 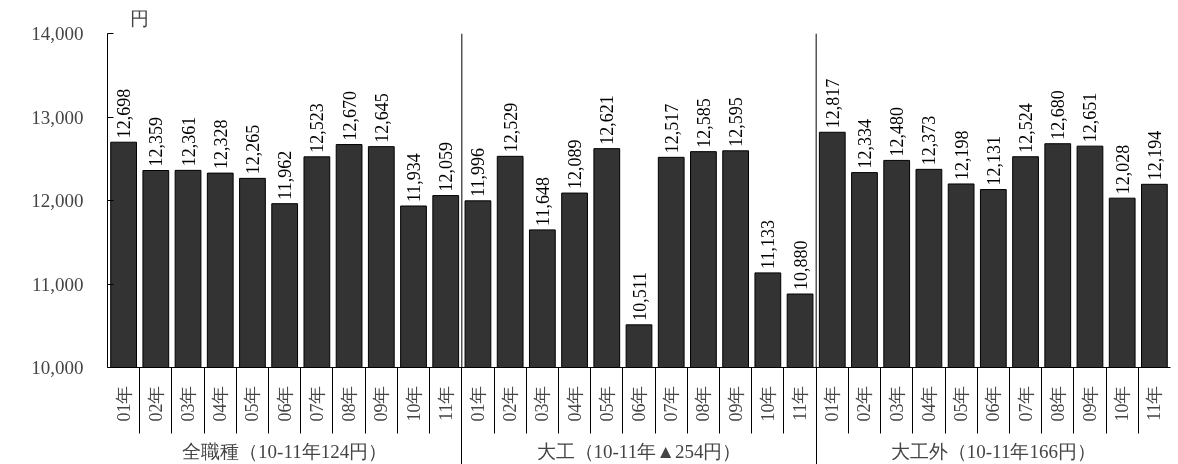 I want to click on data-label: 11,648, so click(x=542, y=201).